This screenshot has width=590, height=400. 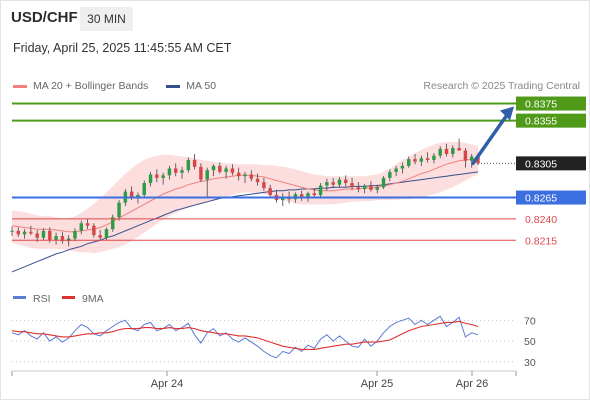 What do you see at coordinates (490, 138) in the screenshot?
I see `forecast-arrow-shaft` at bounding box center [490, 138].